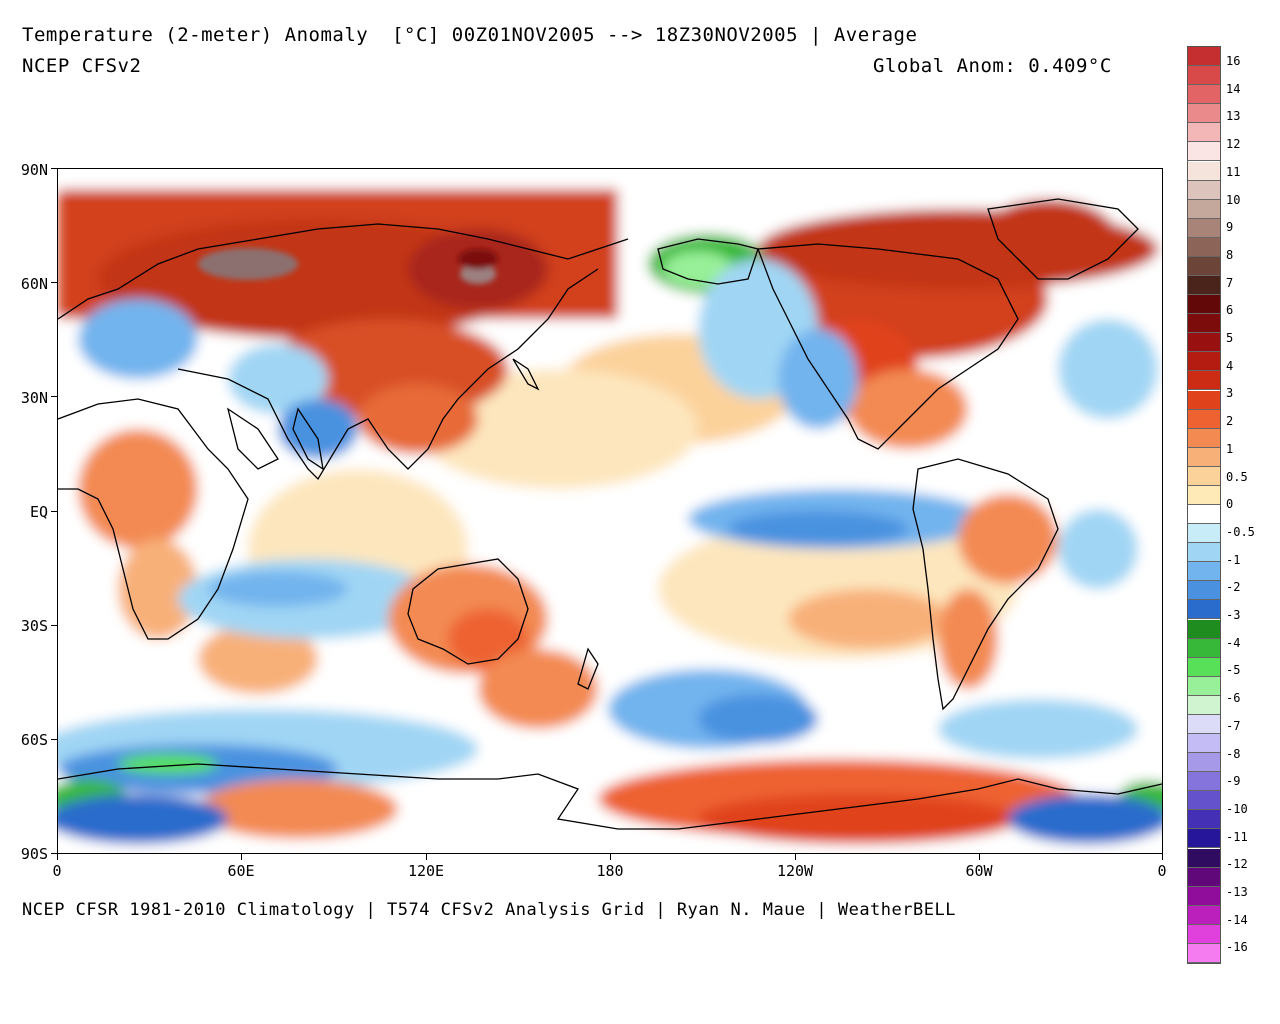  I want to click on lon-label-120w: 120W, so click(795, 871).